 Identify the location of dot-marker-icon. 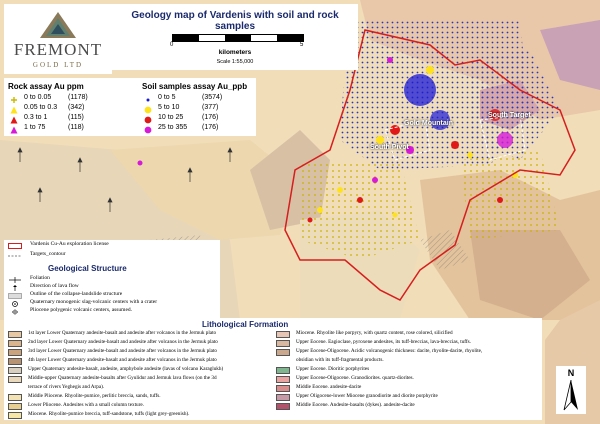
(148, 100).